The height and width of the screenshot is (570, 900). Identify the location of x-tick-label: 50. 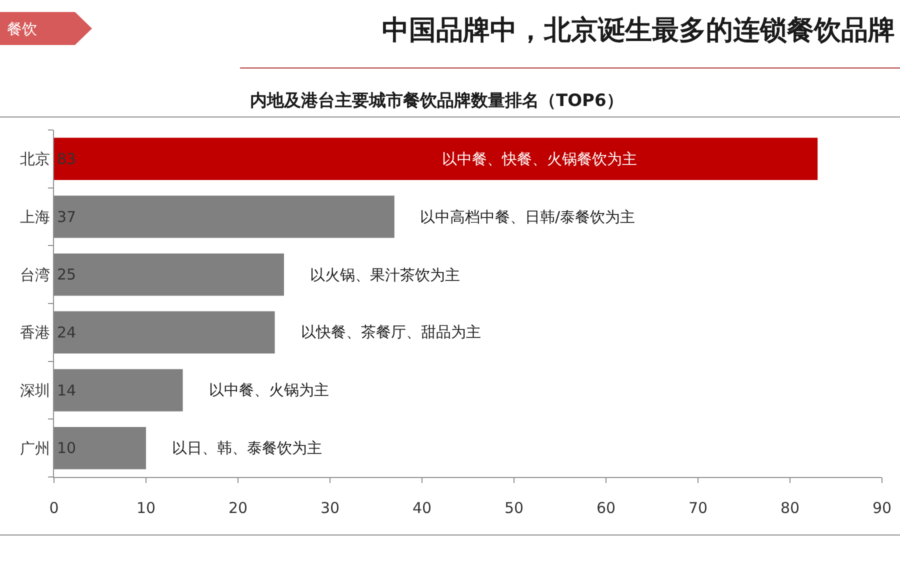
(514, 508).